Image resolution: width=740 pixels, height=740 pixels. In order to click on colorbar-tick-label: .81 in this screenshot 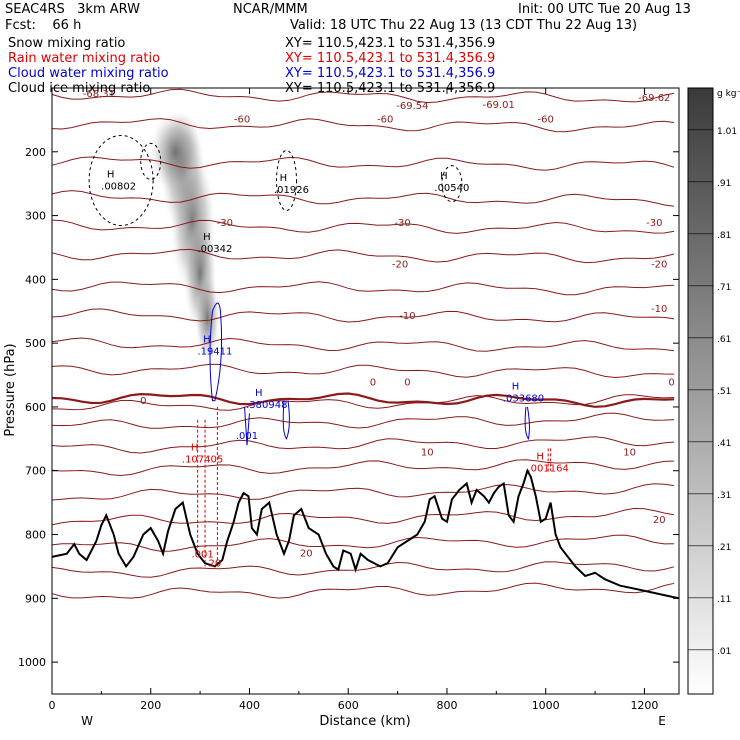, I will do `click(724, 236)`.